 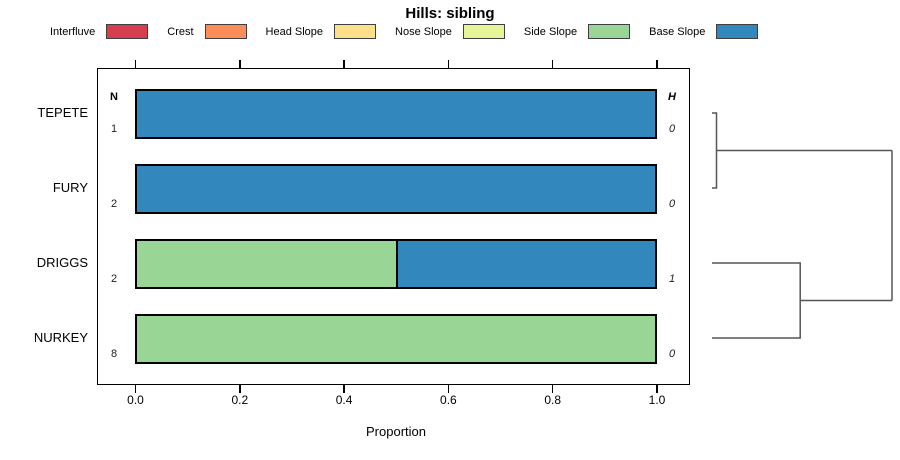 I want to click on category-label-nurkey: NURKEY, so click(x=60, y=337).